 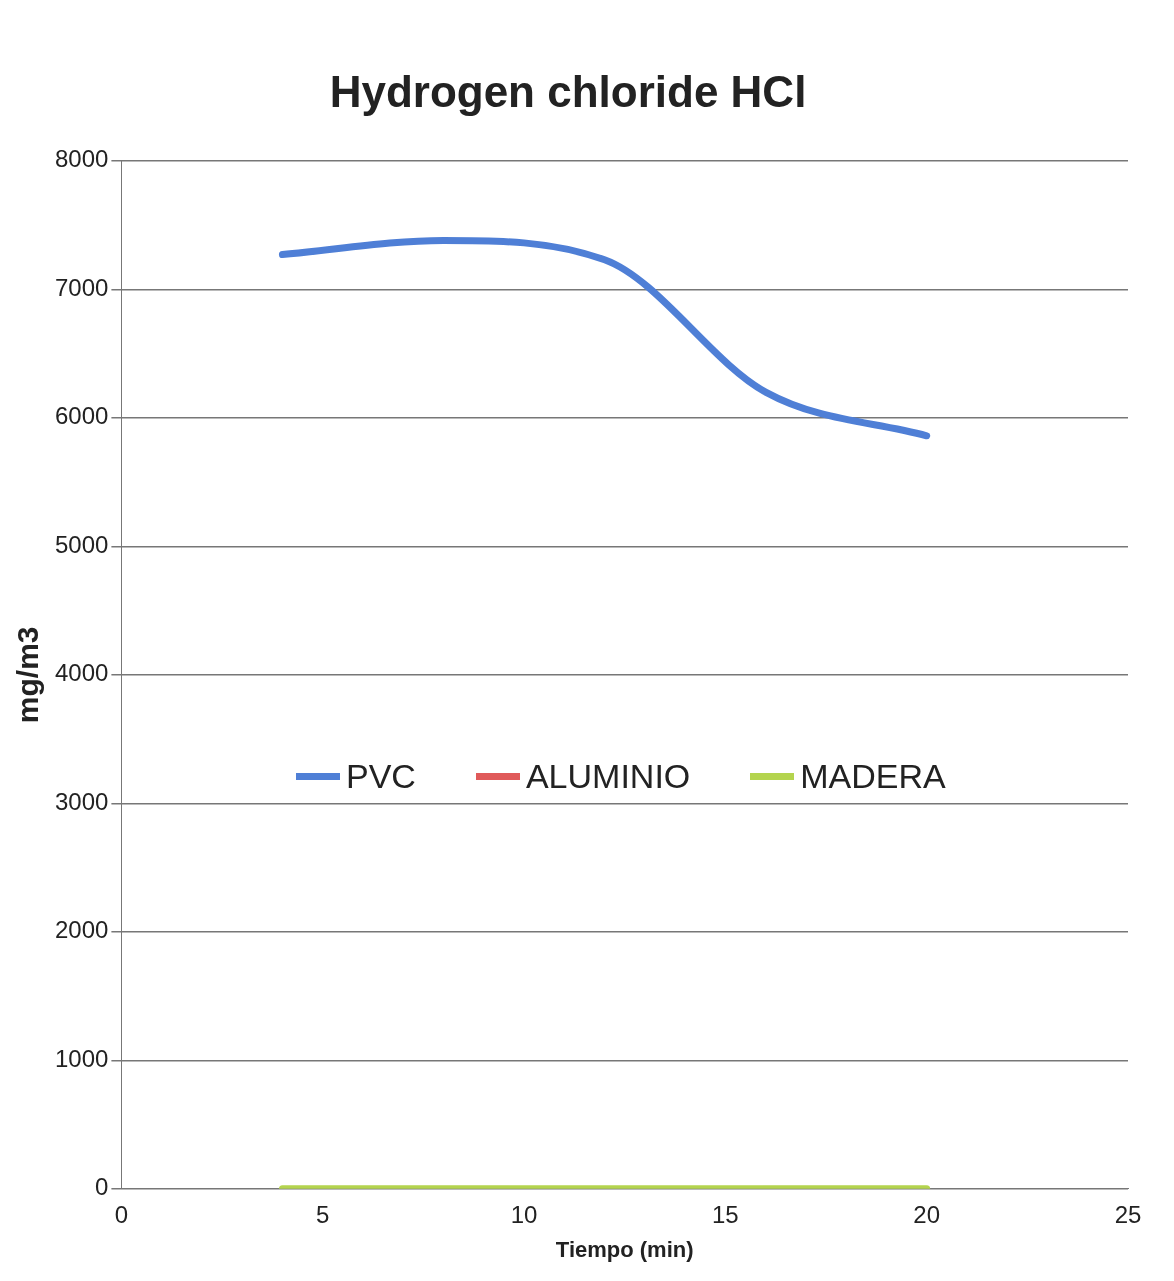 I want to click on y-tick-label: 7000, so click(x=82, y=287).